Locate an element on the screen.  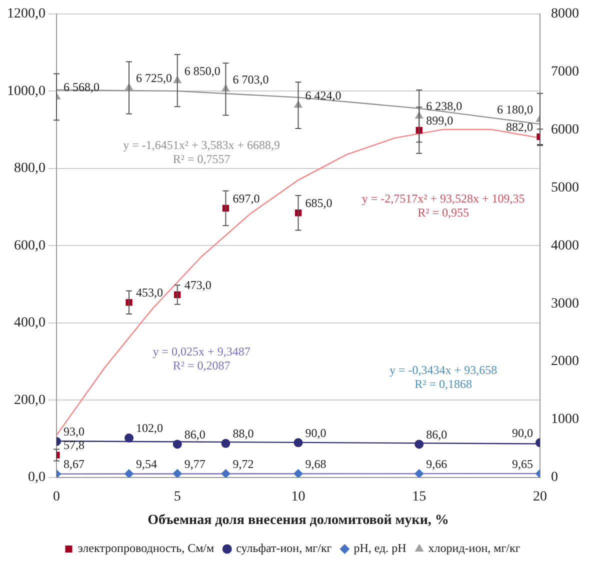
legend-label: электропроводность, См/м is located at coordinates (146, 548).